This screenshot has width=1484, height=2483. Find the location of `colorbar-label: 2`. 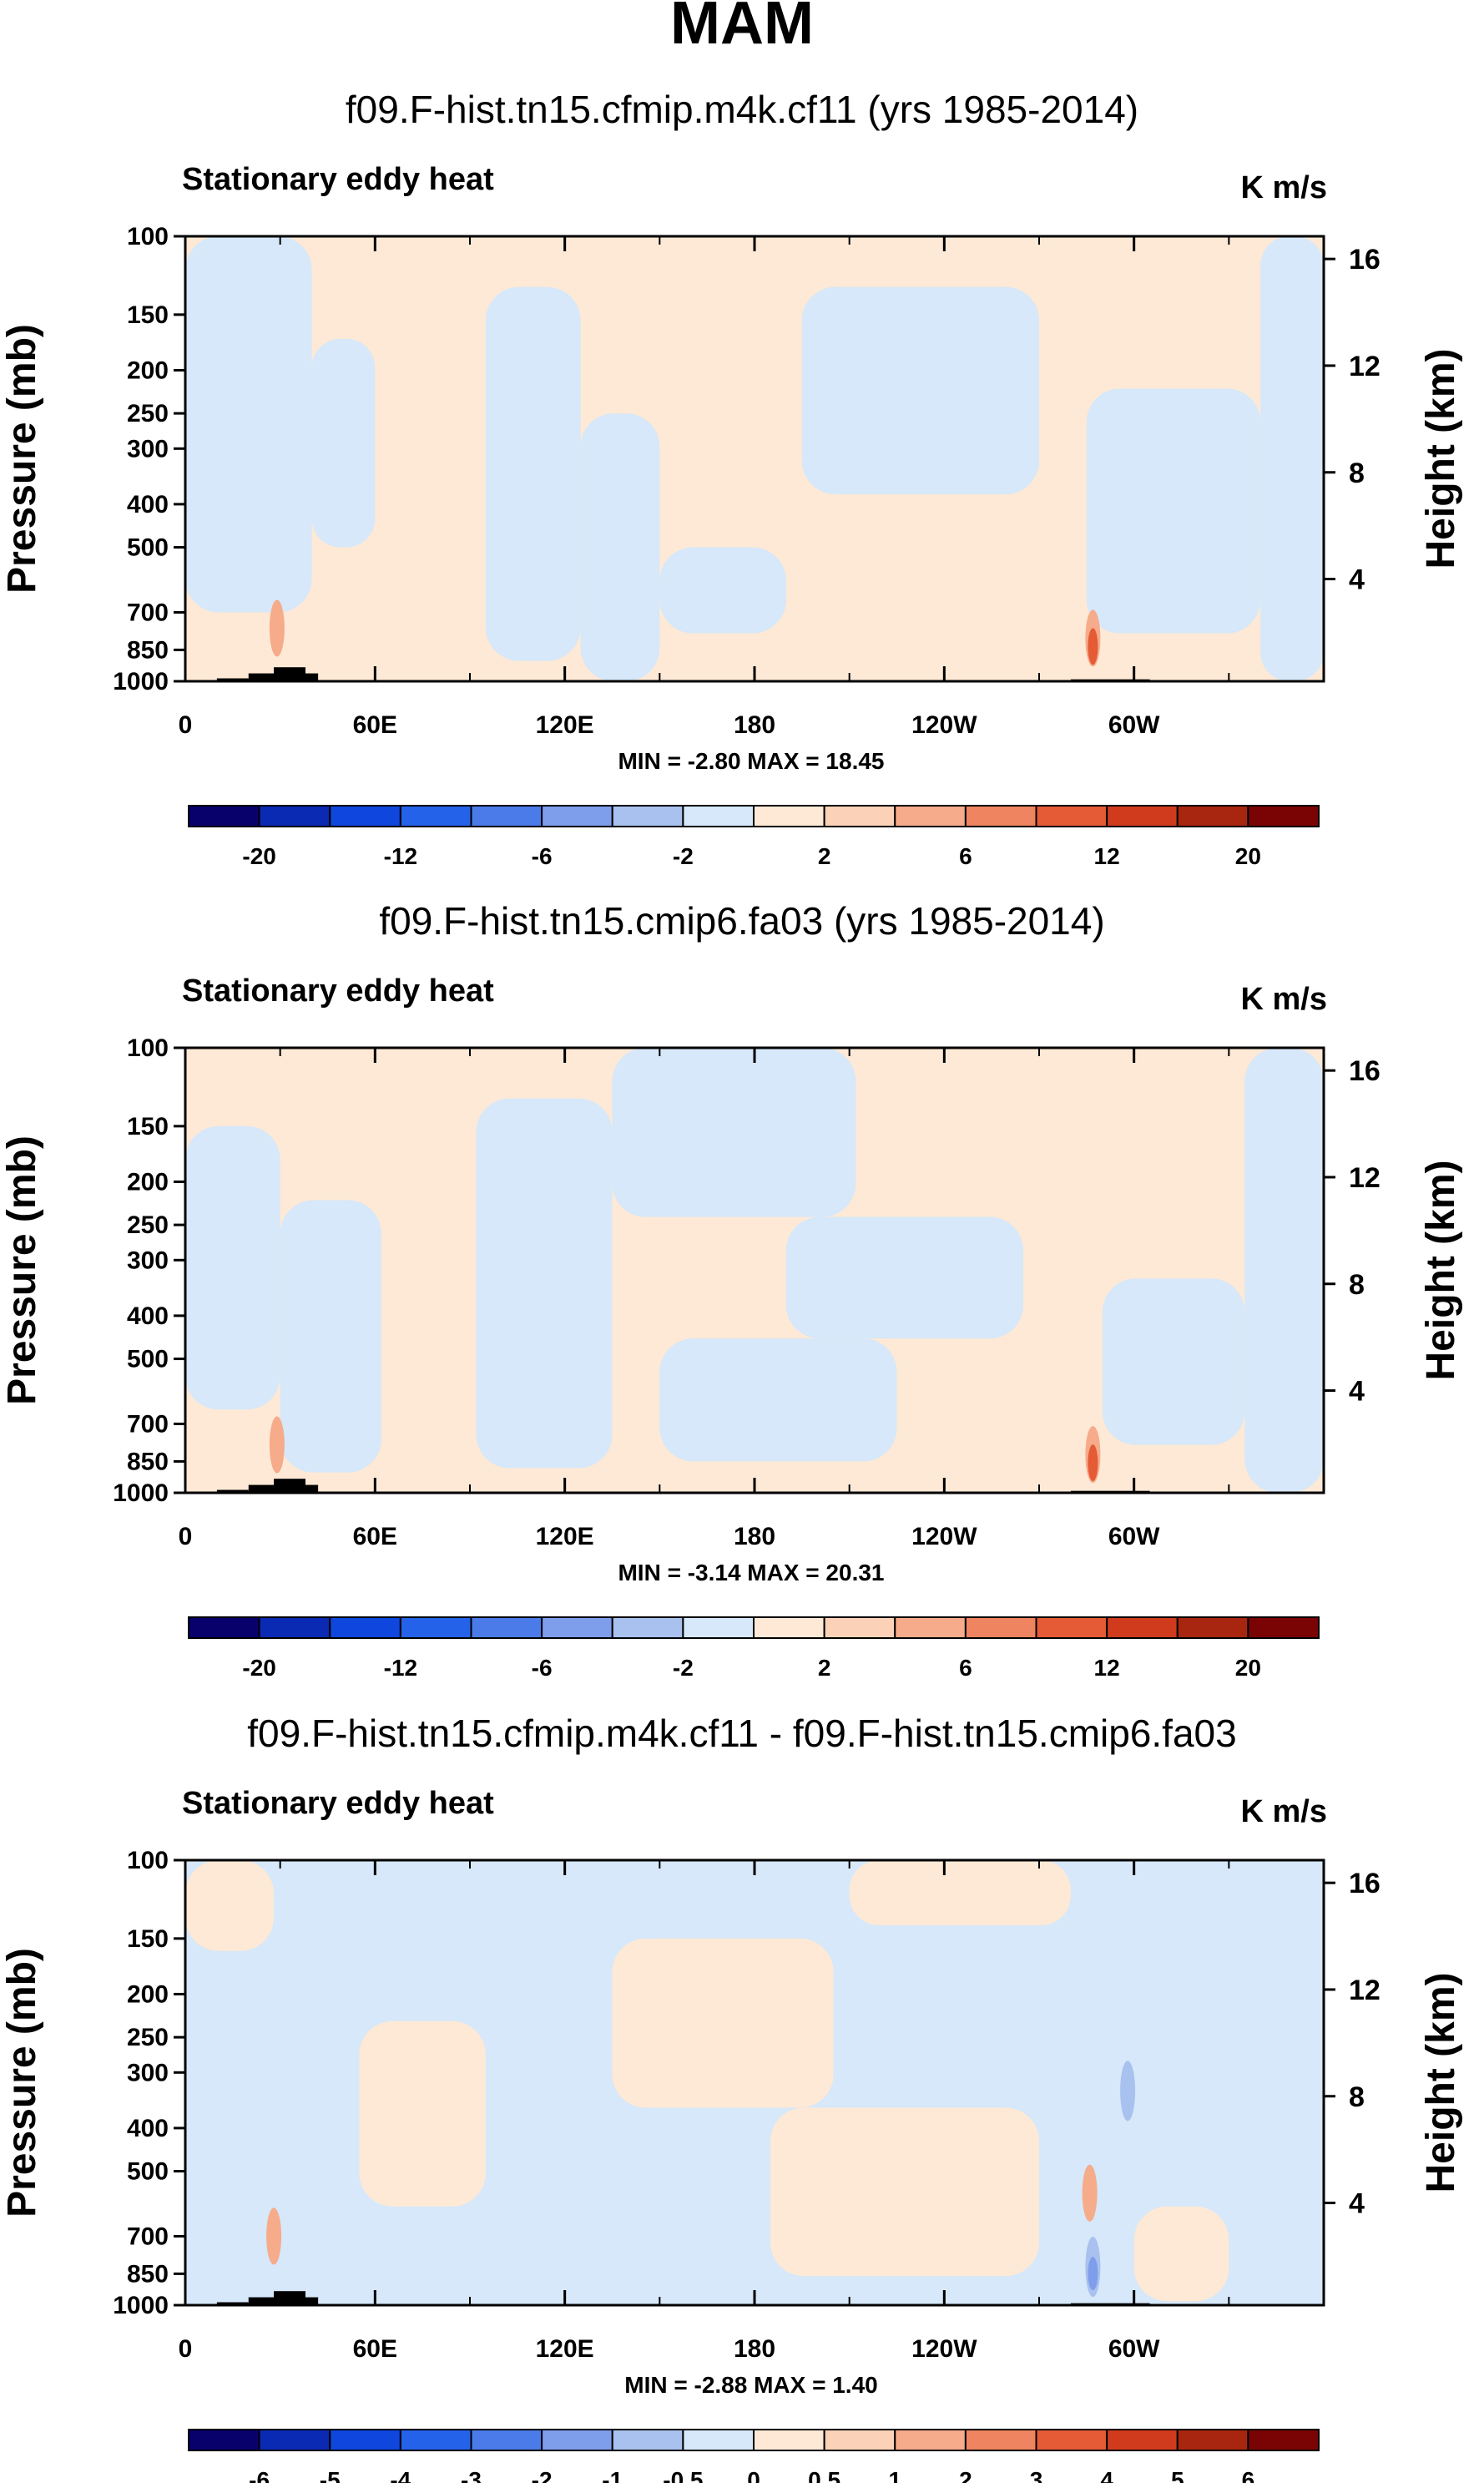

colorbar-label: 2 is located at coordinates (824, 856).